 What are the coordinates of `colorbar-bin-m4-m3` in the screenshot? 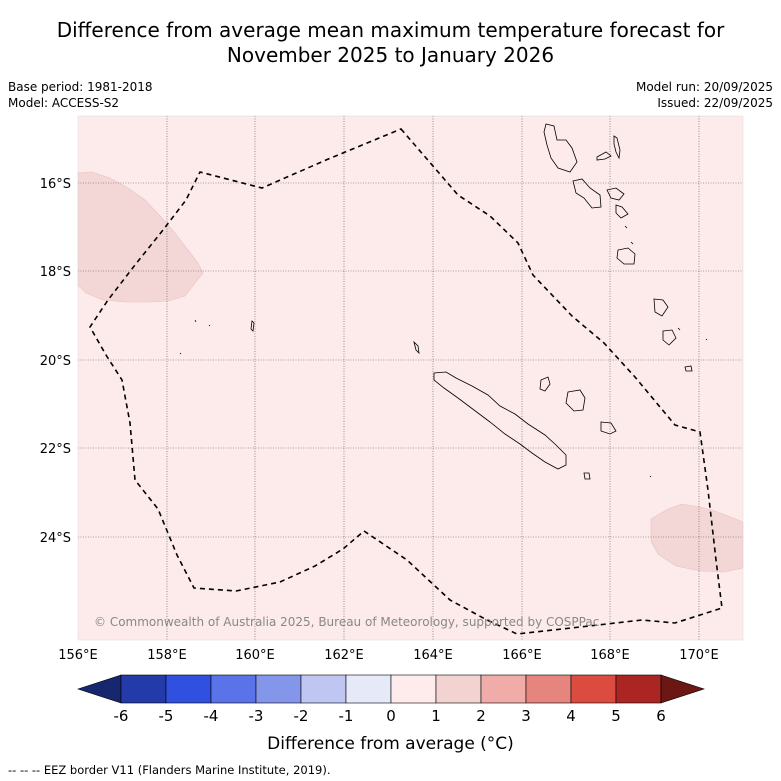 It's located at (233, 689).